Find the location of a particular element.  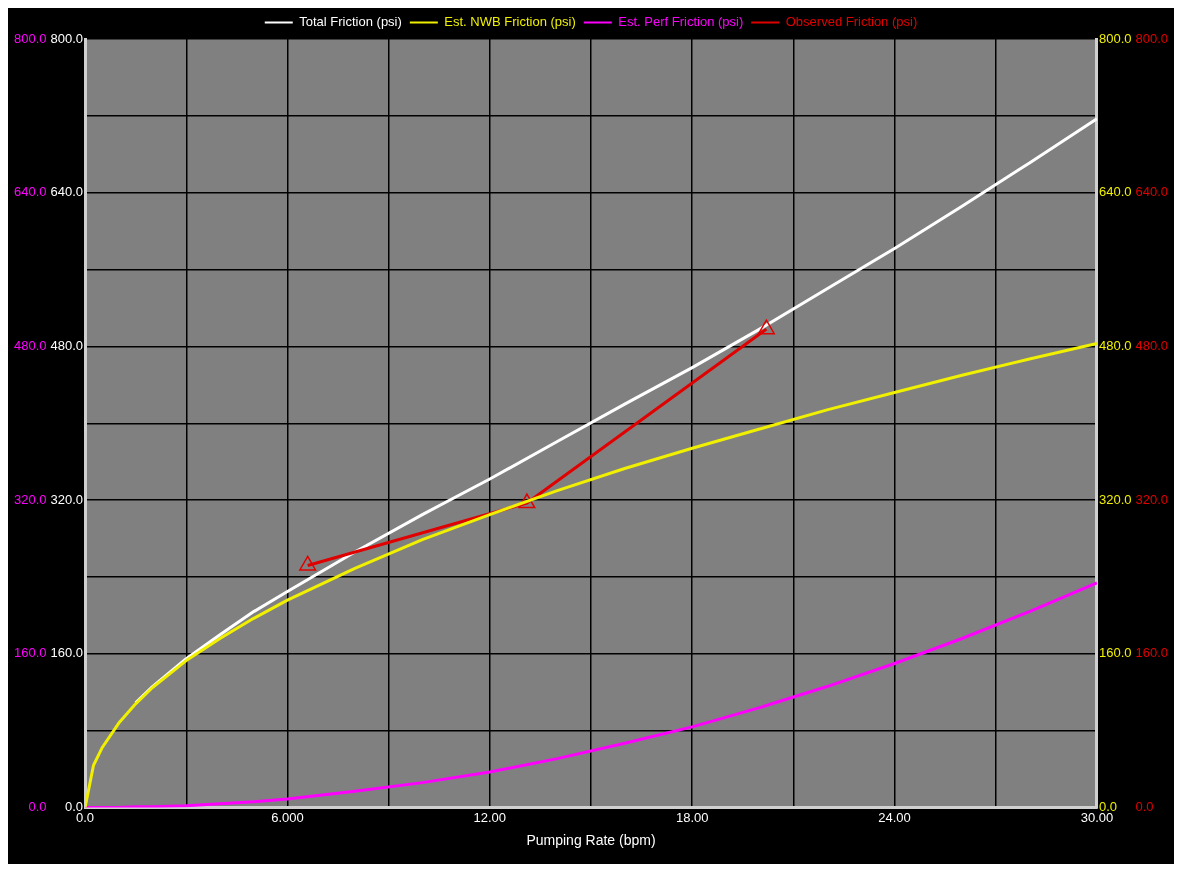

legend-label: Est. Perf Friction (psi) is located at coordinates (681, 22).